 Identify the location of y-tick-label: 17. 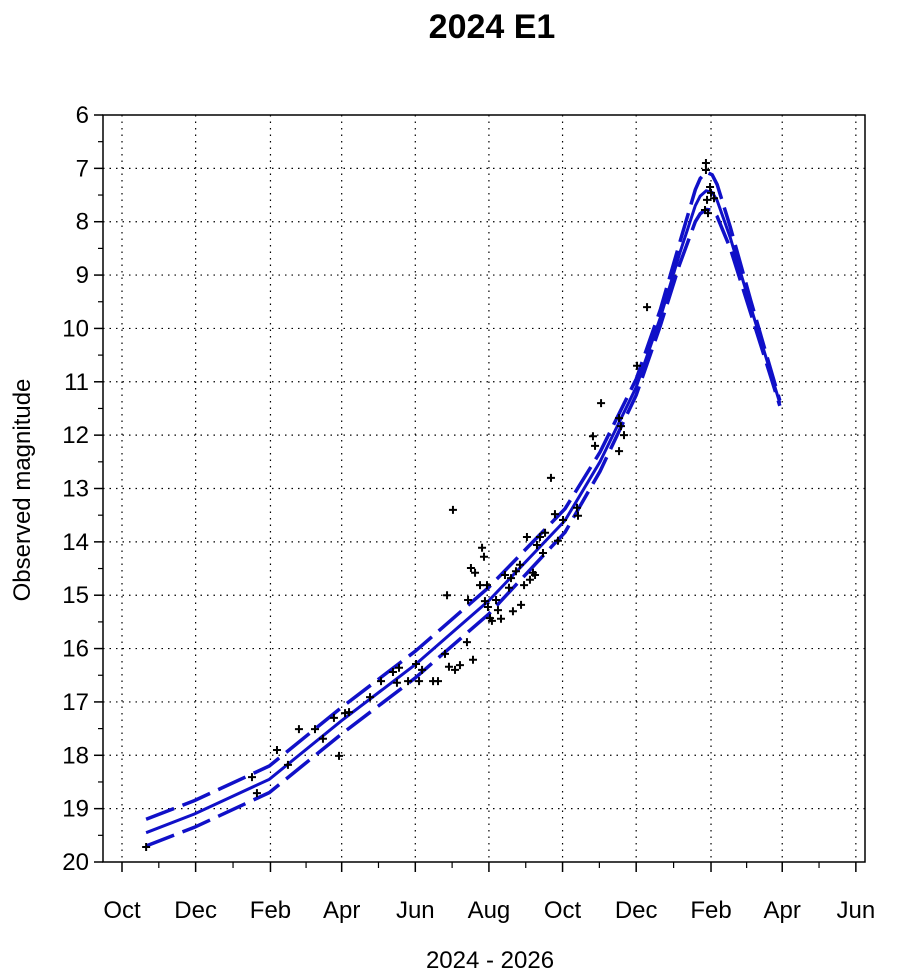
(75, 702).